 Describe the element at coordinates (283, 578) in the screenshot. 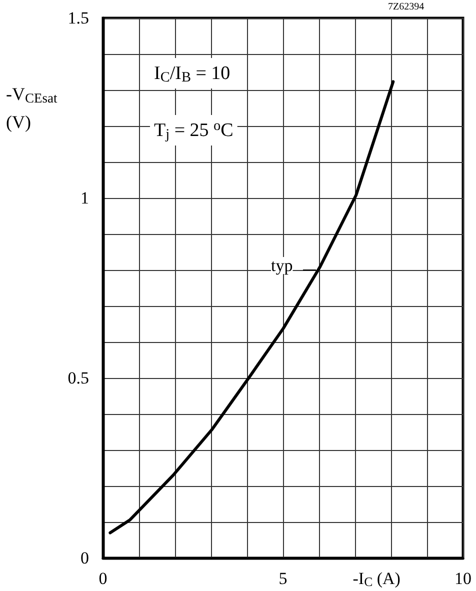

I see `x-tick-label: 5` at that location.